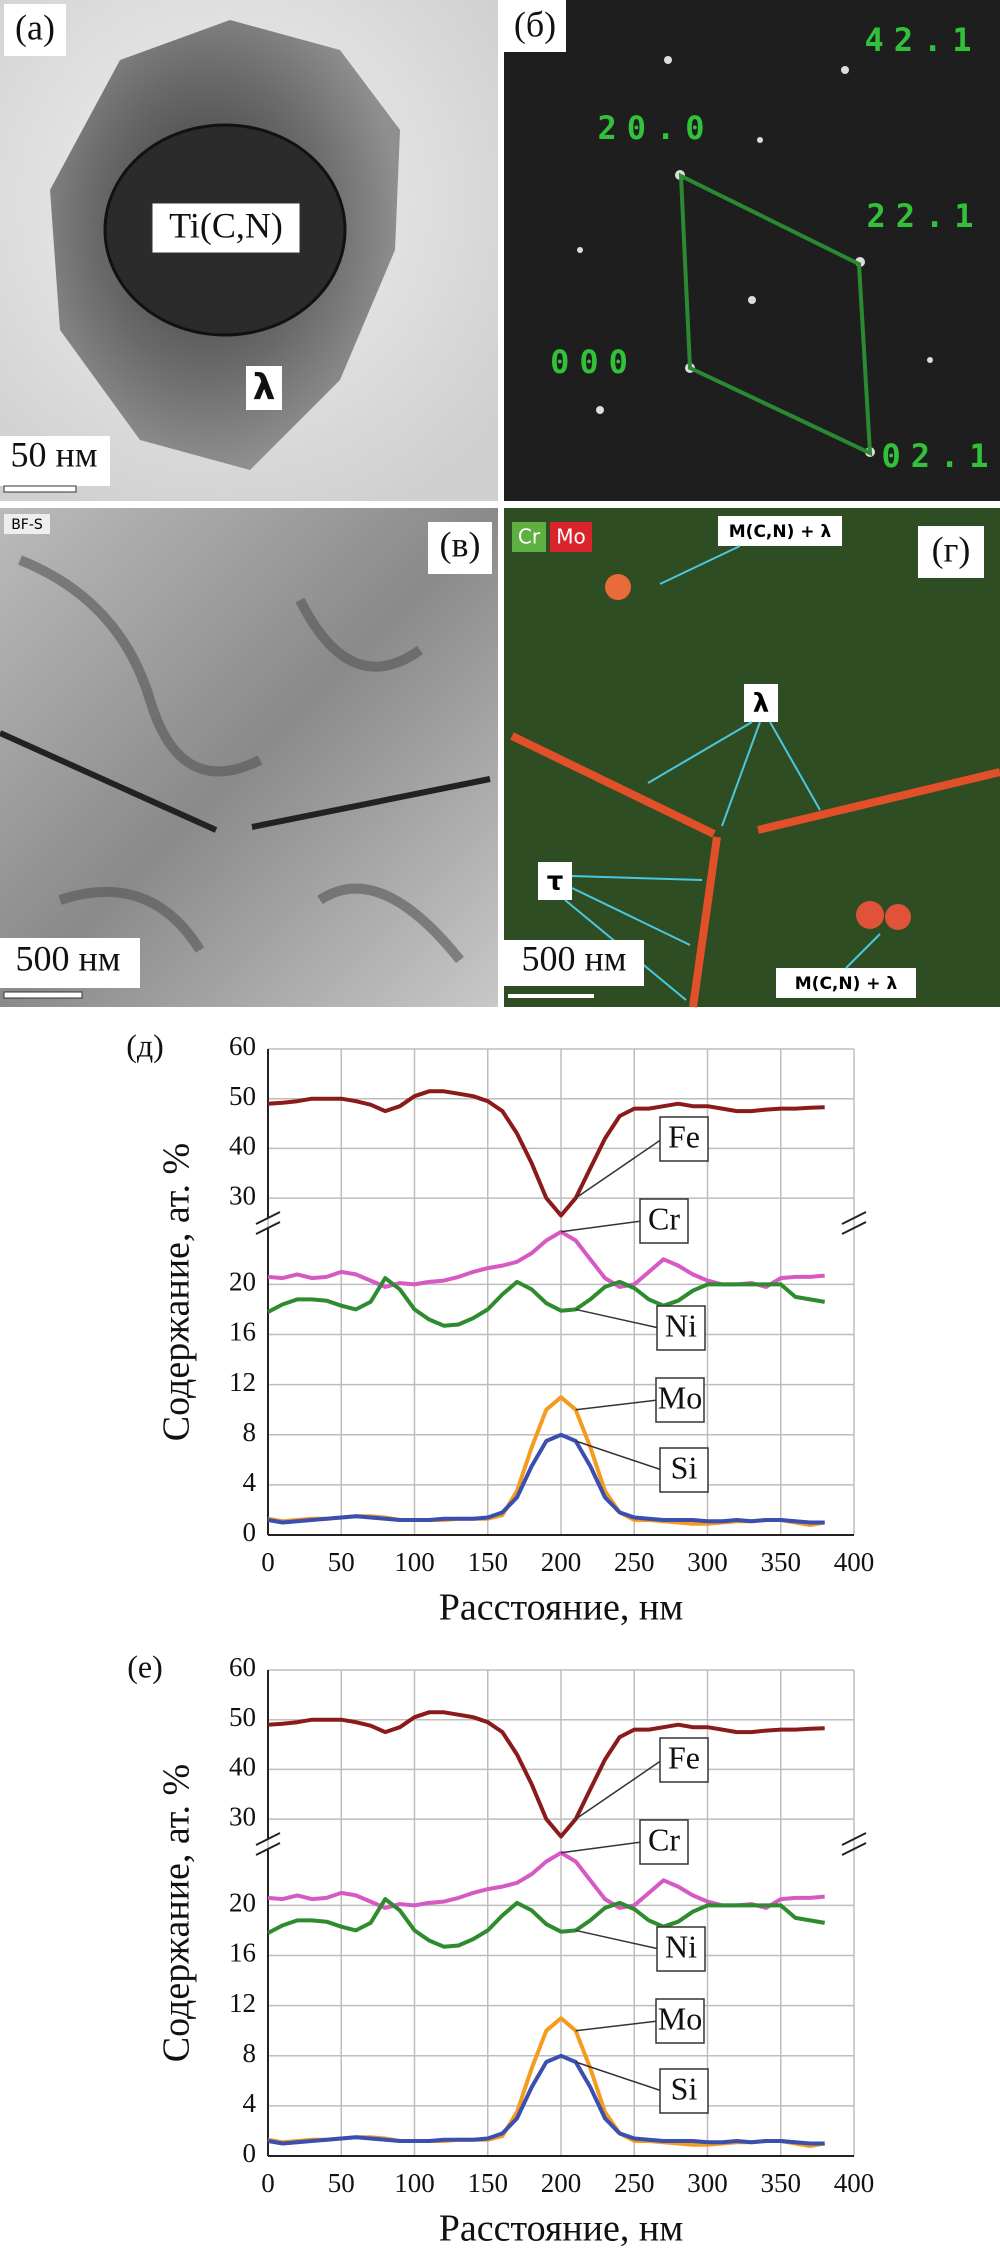 The image size is (1000, 2264). I want to click on x-tick-label: 0, so click(268, 2183).